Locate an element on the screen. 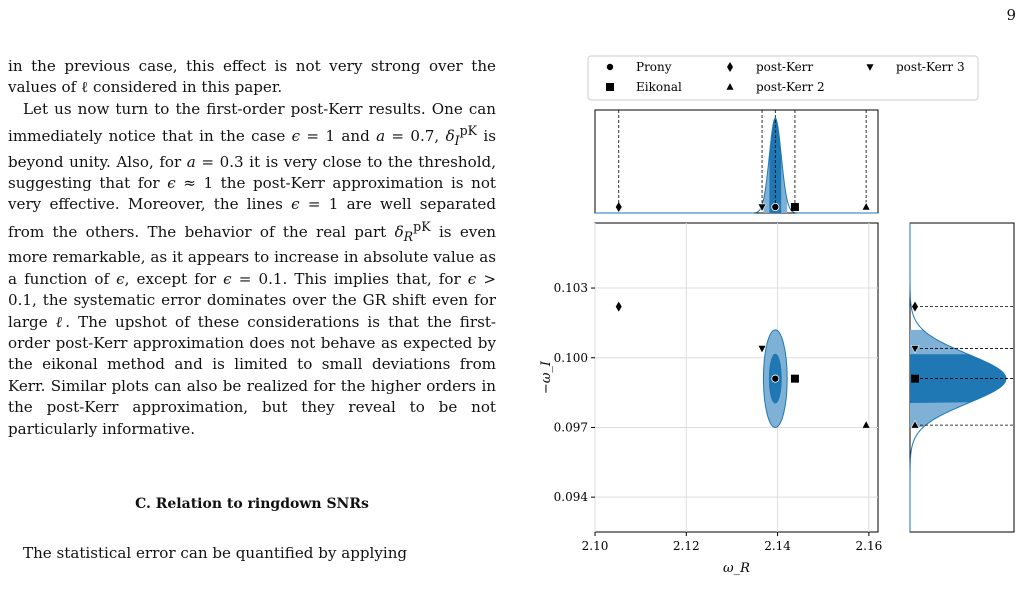 This screenshot has height=605, width=1028. x-tick-label: 2.10 is located at coordinates (595, 546).